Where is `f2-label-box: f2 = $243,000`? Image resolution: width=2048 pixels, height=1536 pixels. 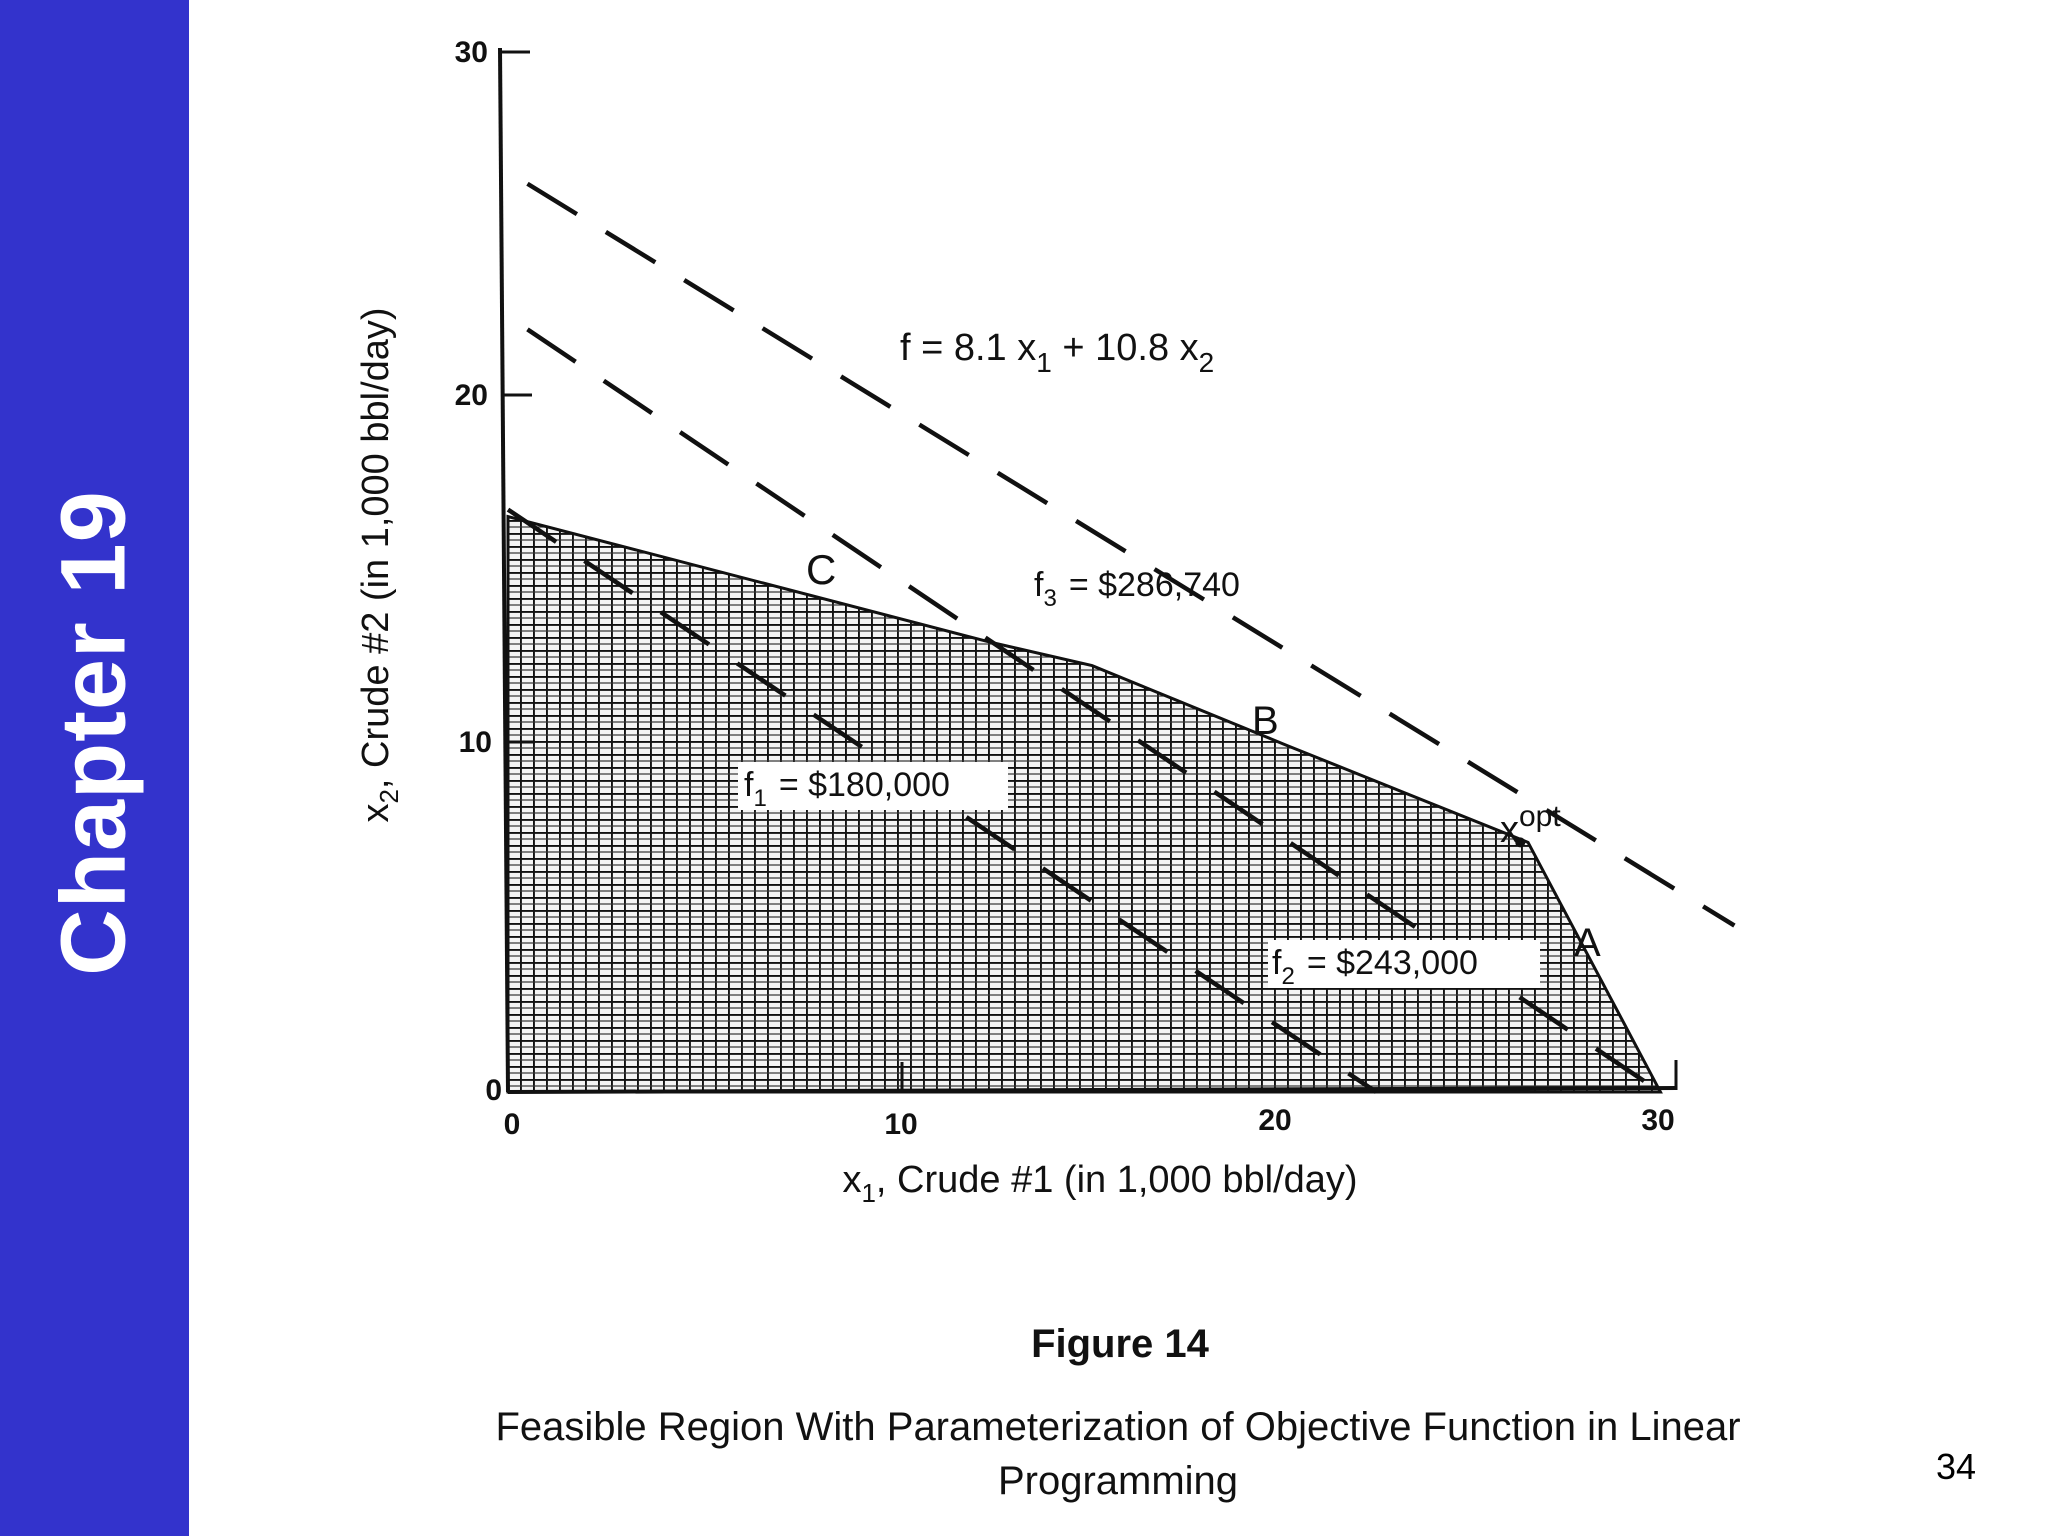 f2-label-box: f2 = $243,000 is located at coordinates (1404, 965).